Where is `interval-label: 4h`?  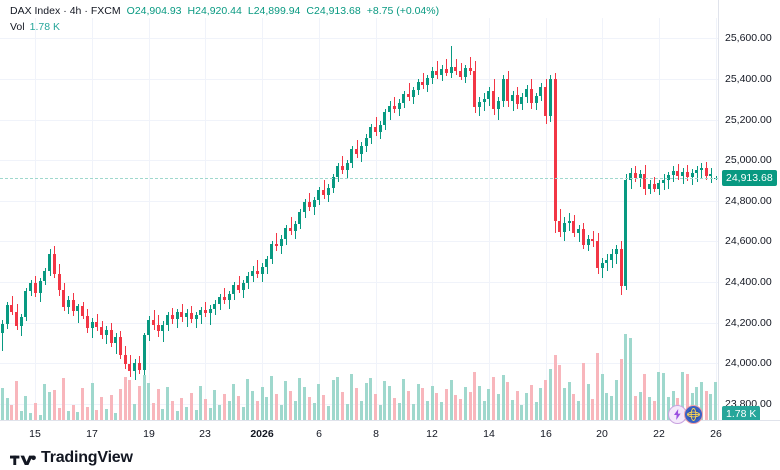 interval-label: 4h is located at coordinates (75, 11).